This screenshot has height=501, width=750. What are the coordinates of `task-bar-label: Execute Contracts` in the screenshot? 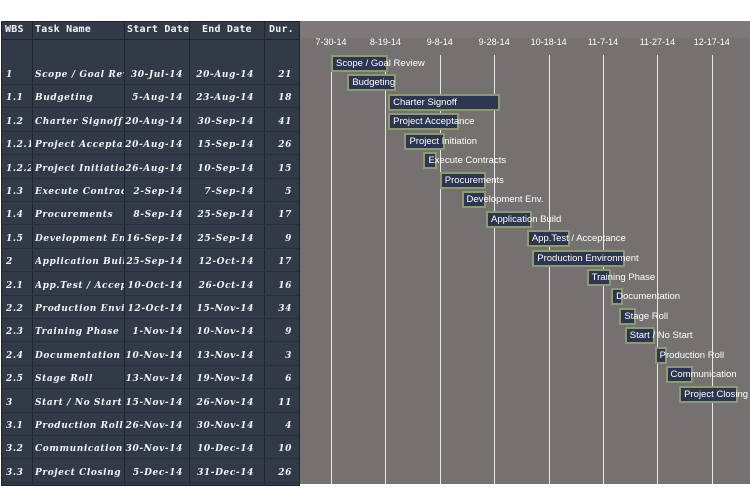 It's located at (467, 161).